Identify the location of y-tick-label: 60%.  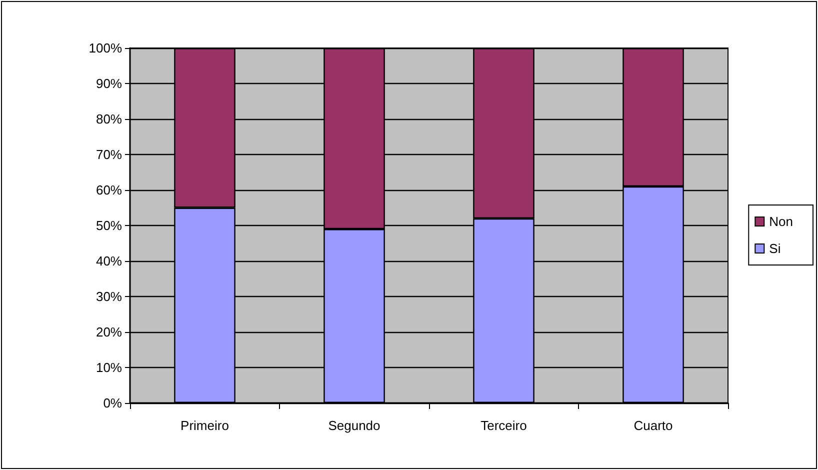
(109, 190).